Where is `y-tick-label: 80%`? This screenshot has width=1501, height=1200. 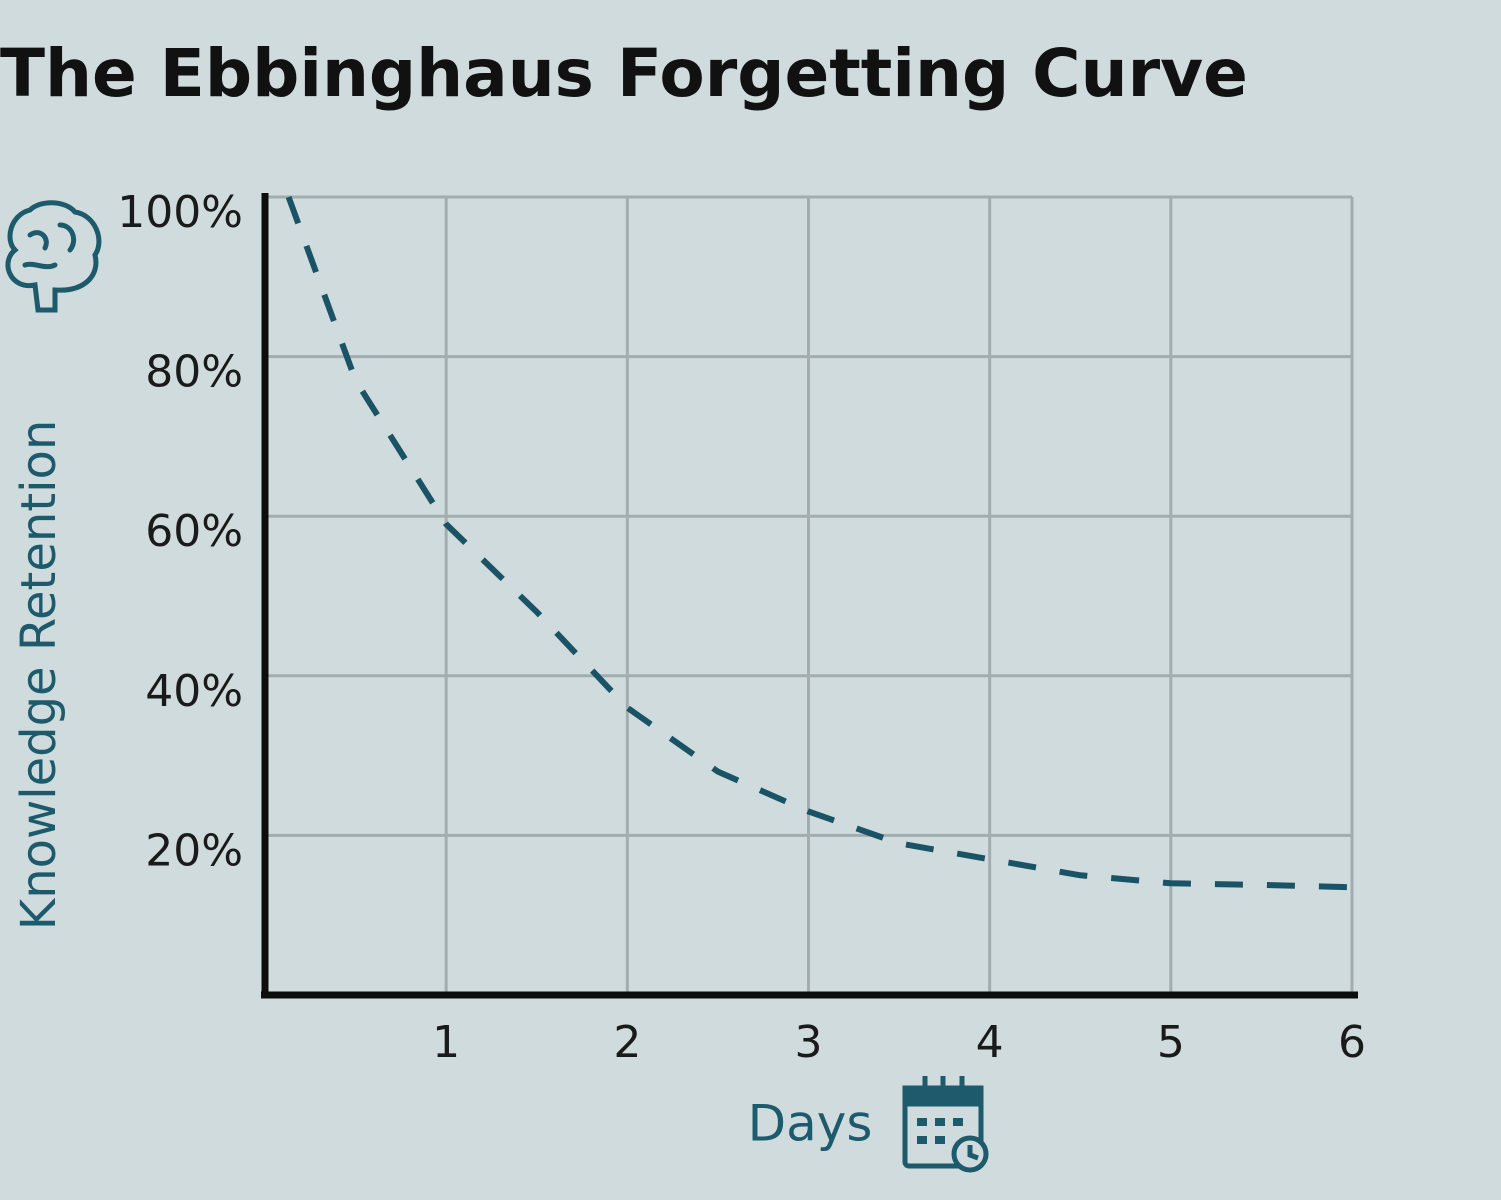
y-tick-label: 80% is located at coordinates (194, 372).